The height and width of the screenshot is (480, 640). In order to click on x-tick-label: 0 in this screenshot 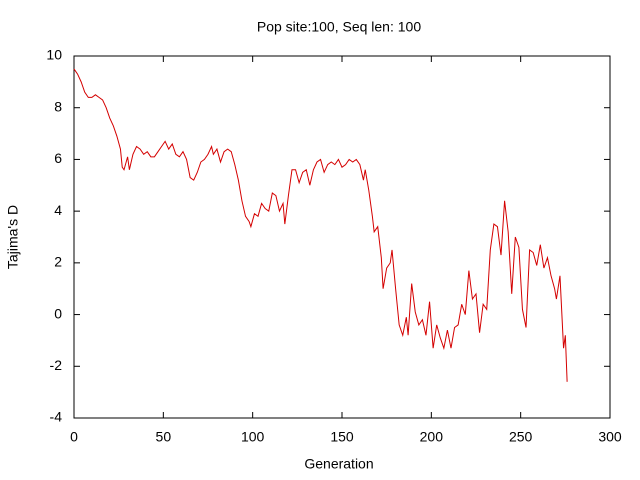, I will do `click(74, 437)`.